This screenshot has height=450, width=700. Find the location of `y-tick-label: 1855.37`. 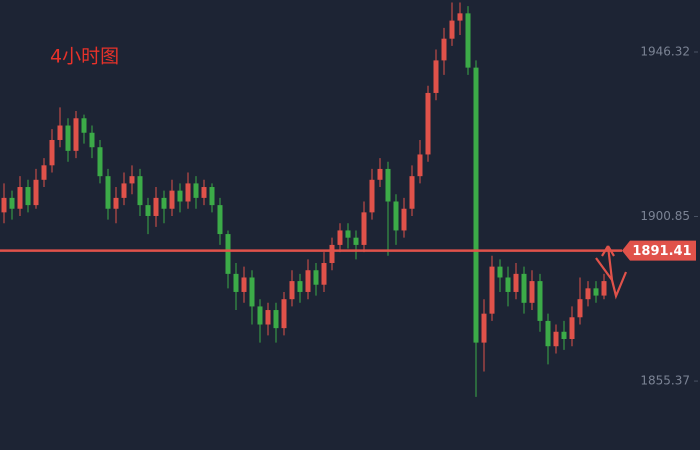

y-tick-label: 1855.37 is located at coordinates (665, 381).